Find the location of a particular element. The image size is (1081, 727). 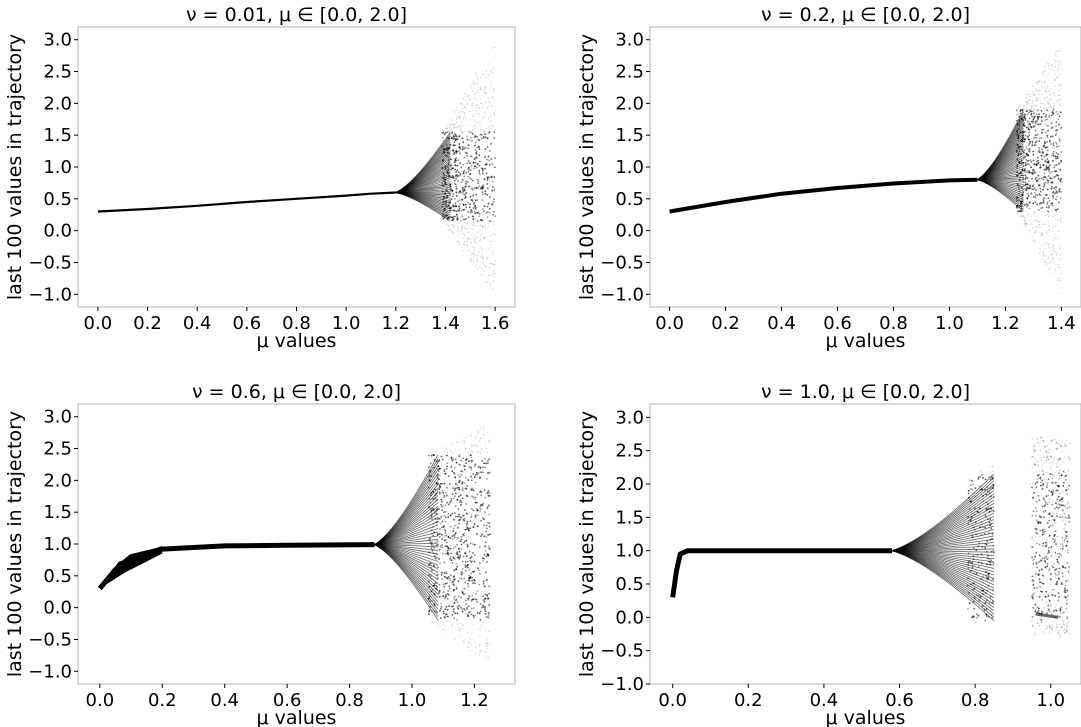

chart-title: ν = 0.6, μ ∈ [0.0, 2.0] is located at coordinates (296, 392).